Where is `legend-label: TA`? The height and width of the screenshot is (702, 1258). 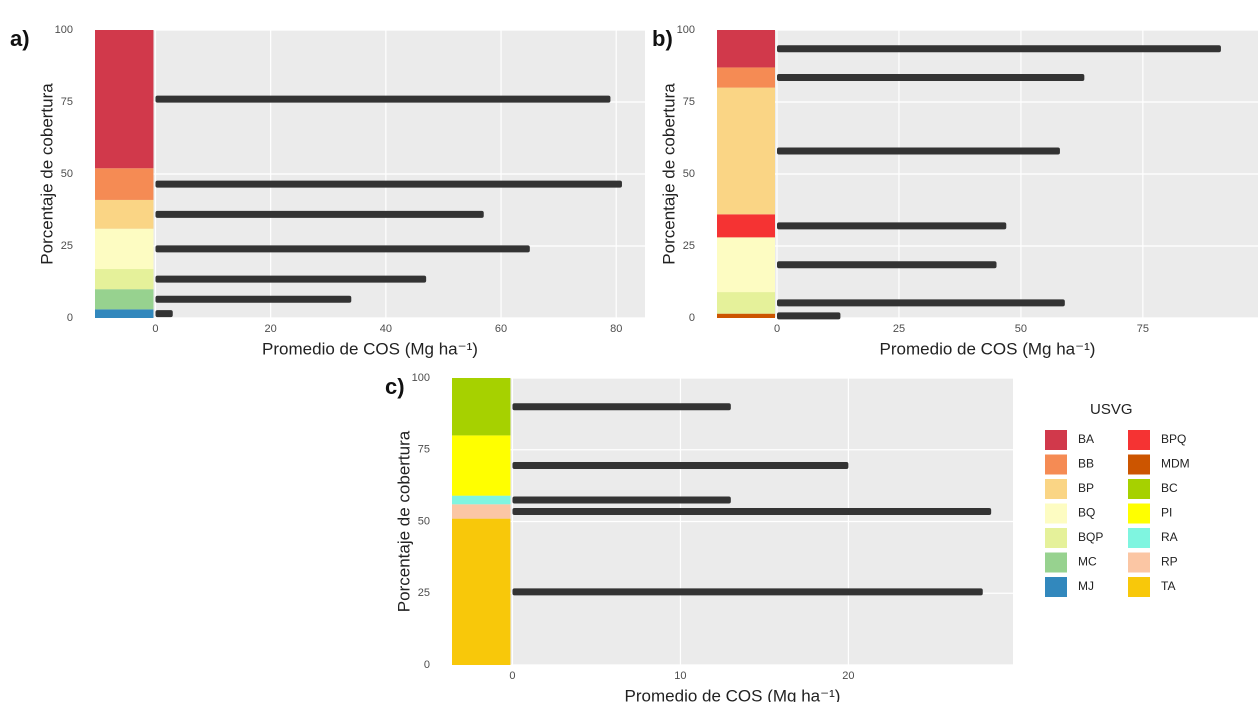 legend-label: TA is located at coordinates (1168, 586).